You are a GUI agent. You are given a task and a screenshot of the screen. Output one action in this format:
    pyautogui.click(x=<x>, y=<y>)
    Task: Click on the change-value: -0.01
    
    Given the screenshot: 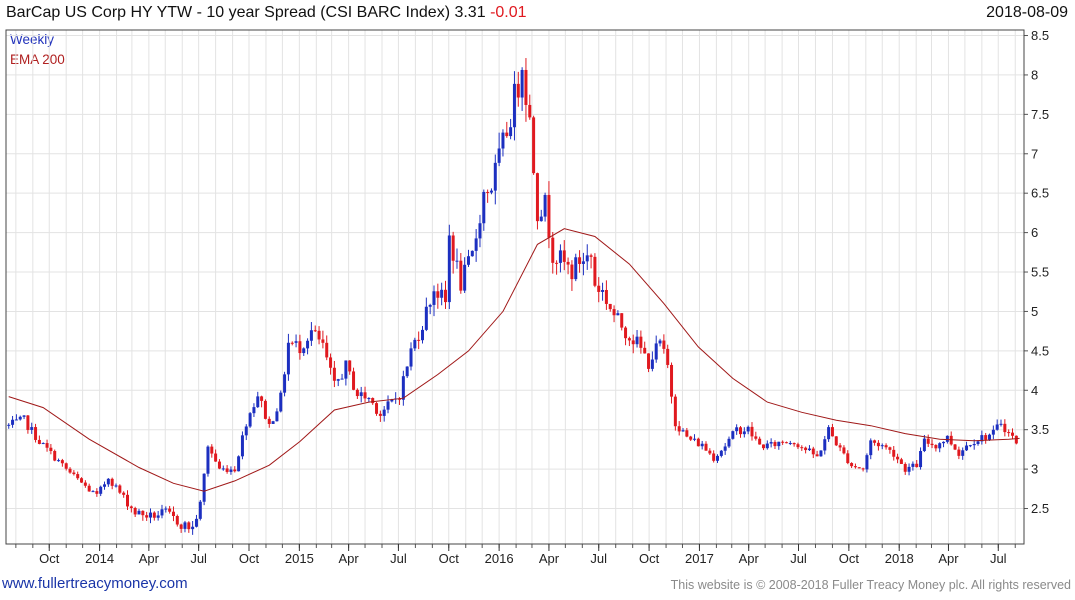 What is the action you would take?
    pyautogui.click(x=508, y=12)
    